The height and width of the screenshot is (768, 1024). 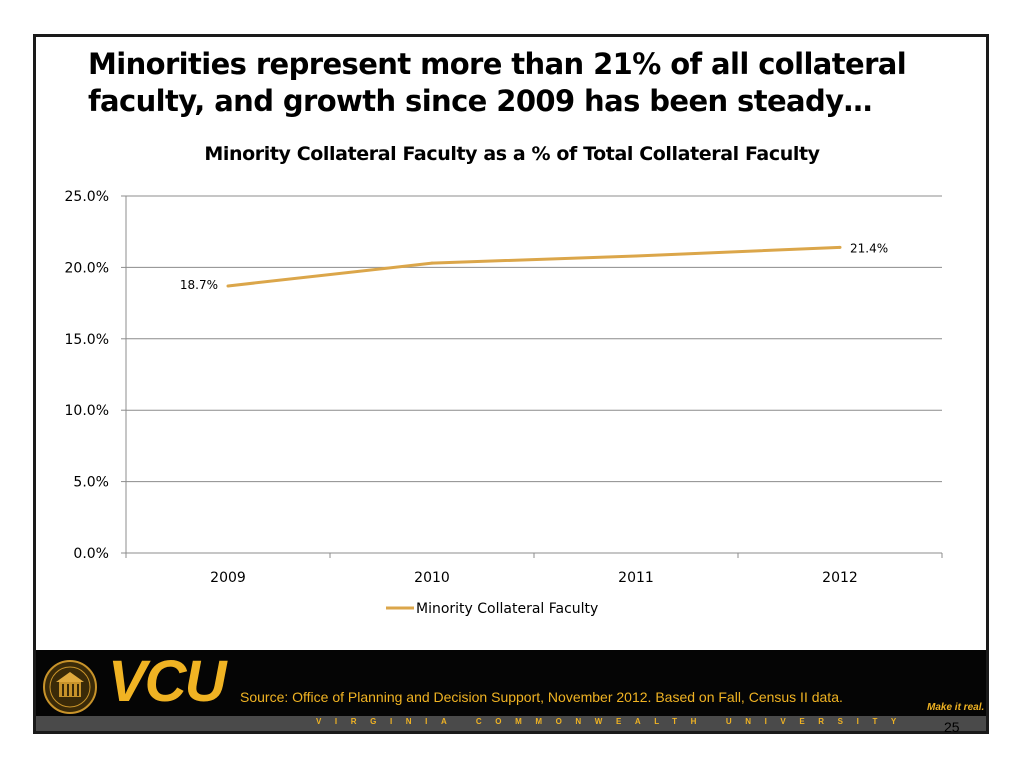 I want to click on legend-label: Minority Collateral Faculty, so click(x=507, y=609).